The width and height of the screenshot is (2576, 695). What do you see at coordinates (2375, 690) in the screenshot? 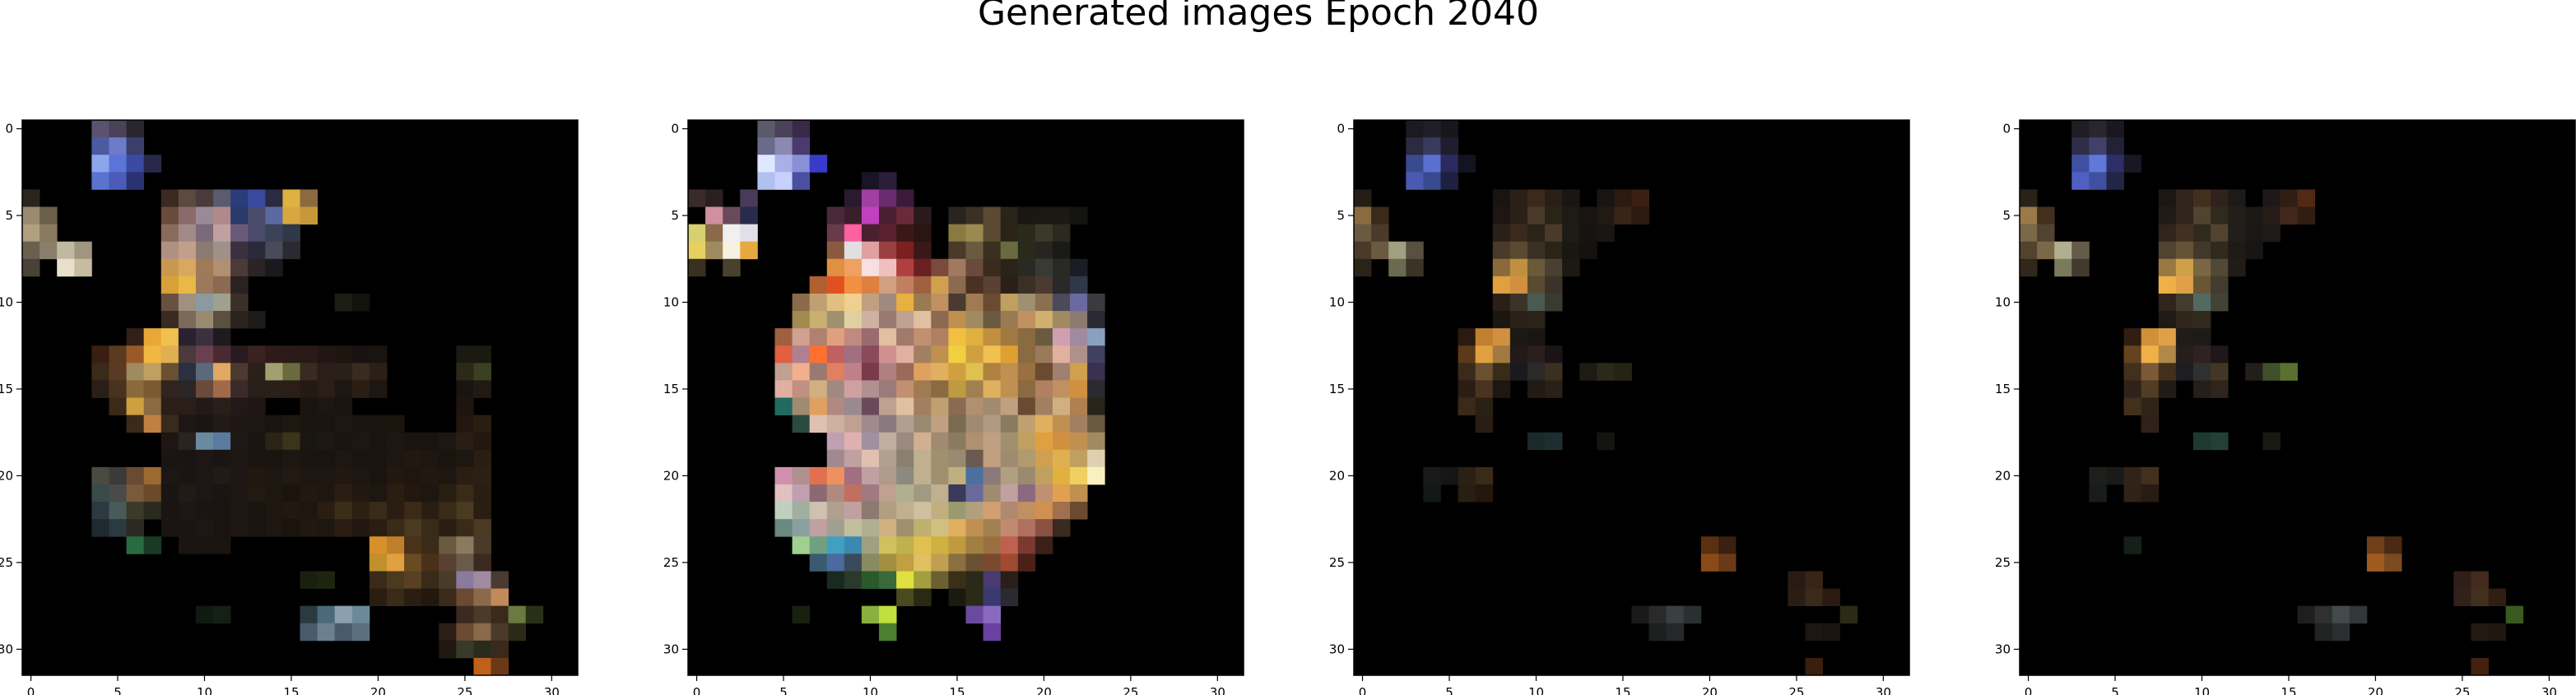
I see `x-tick-label: 20` at bounding box center [2375, 690].